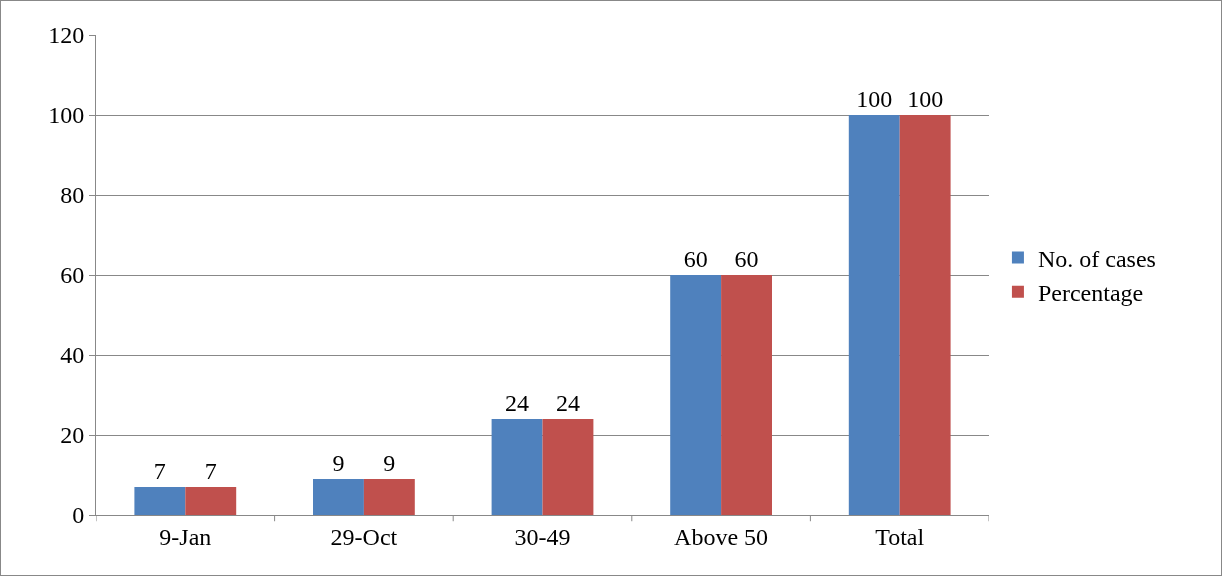 The width and height of the screenshot is (1222, 576). I want to click on x-tick-label: 29-Oct, so click(364, 536).